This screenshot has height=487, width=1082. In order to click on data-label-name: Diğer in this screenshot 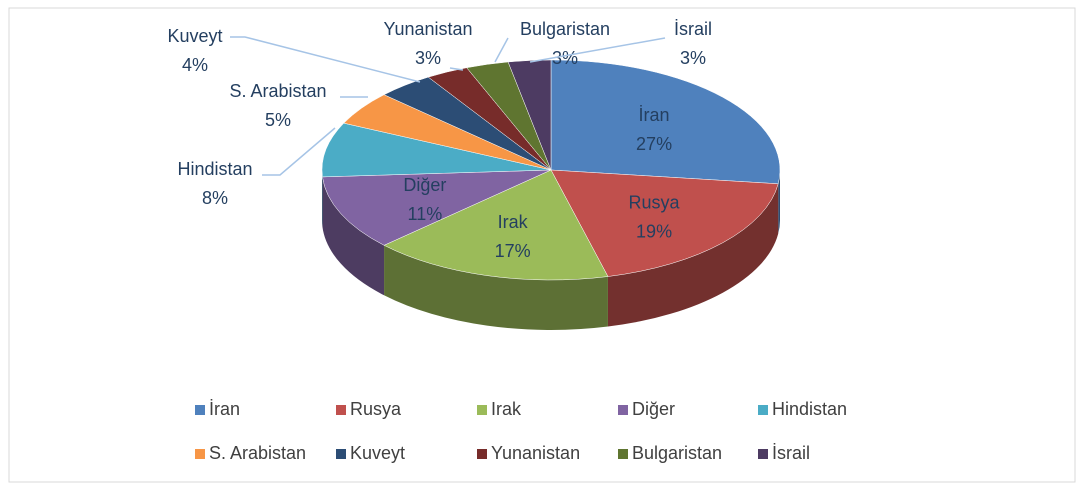, I will do `click(424, 185)`.